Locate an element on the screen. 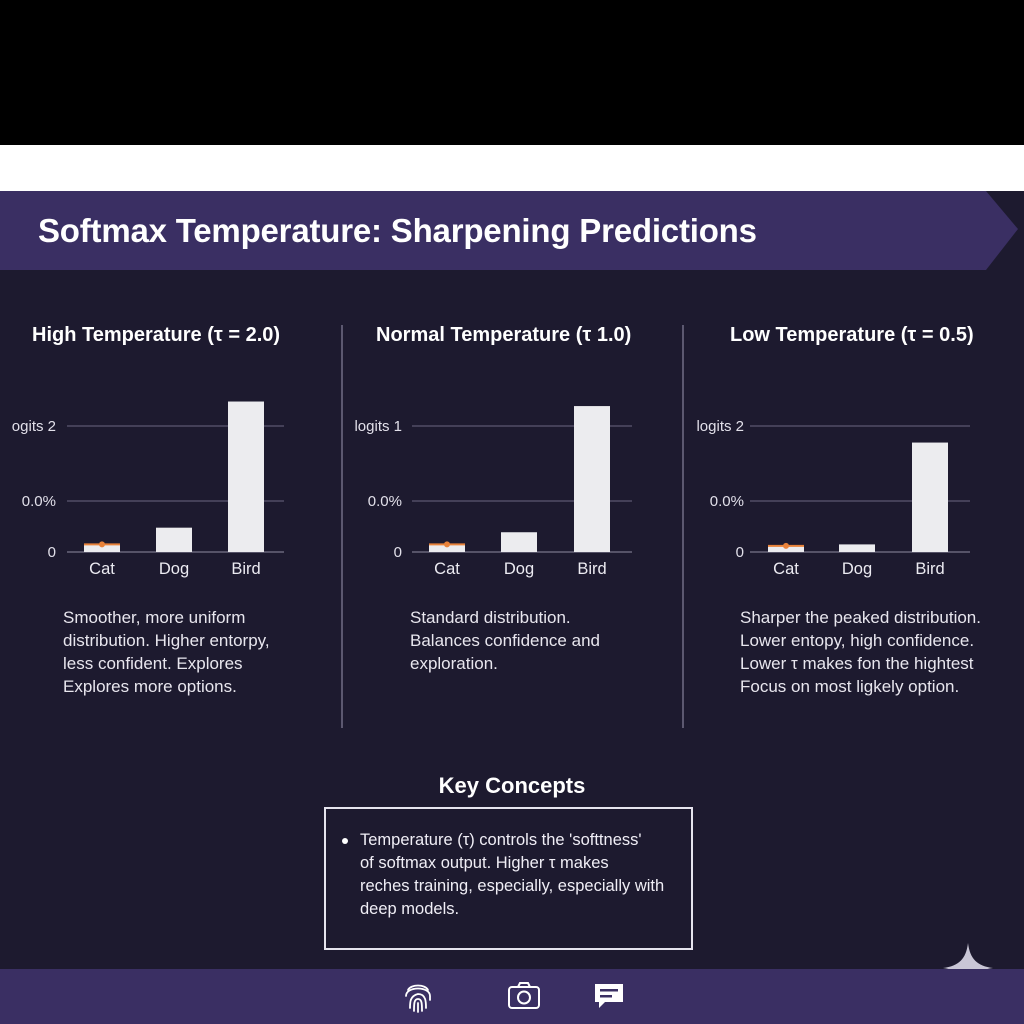 The image size is (1024, 1024). bullet-icon is located at coordinates (345, 841).